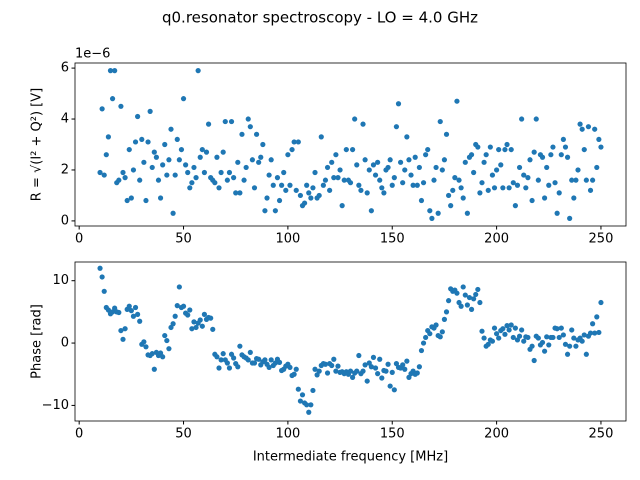 The height and width of the screenshot is (480, 640). Describe the element at coordinates (60, 280) in the screenshot. I see `y-tick-label: 10` at that location.